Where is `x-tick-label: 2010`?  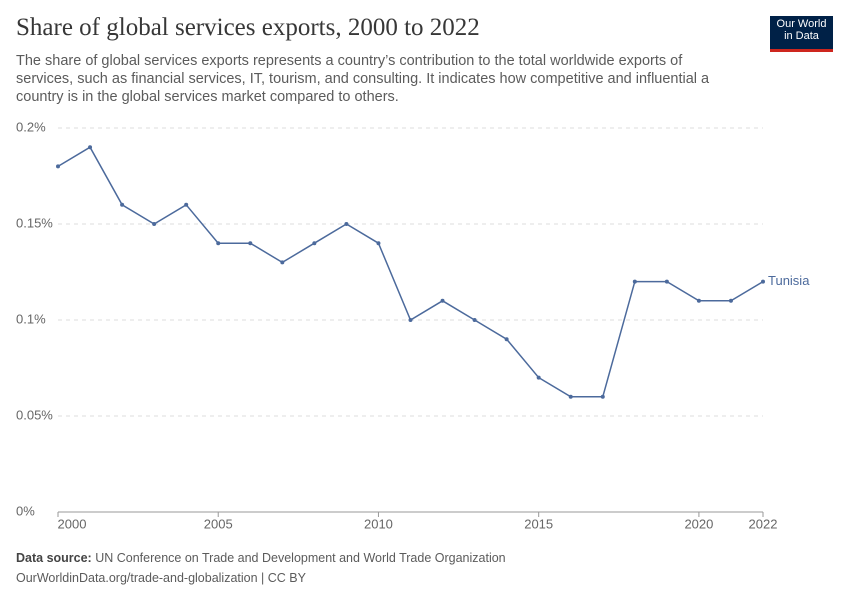 x-tick-label: 2010 is located at coordinates (378, 523).